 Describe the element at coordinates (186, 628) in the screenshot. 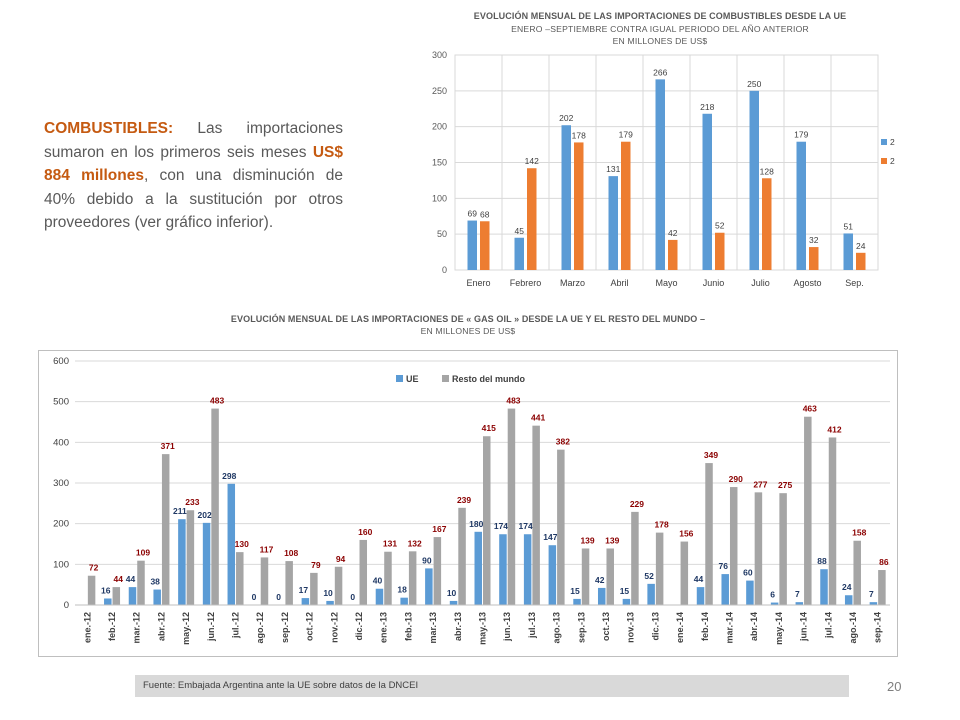

I see `chart2-x-tick-label: may.-12` at that location.